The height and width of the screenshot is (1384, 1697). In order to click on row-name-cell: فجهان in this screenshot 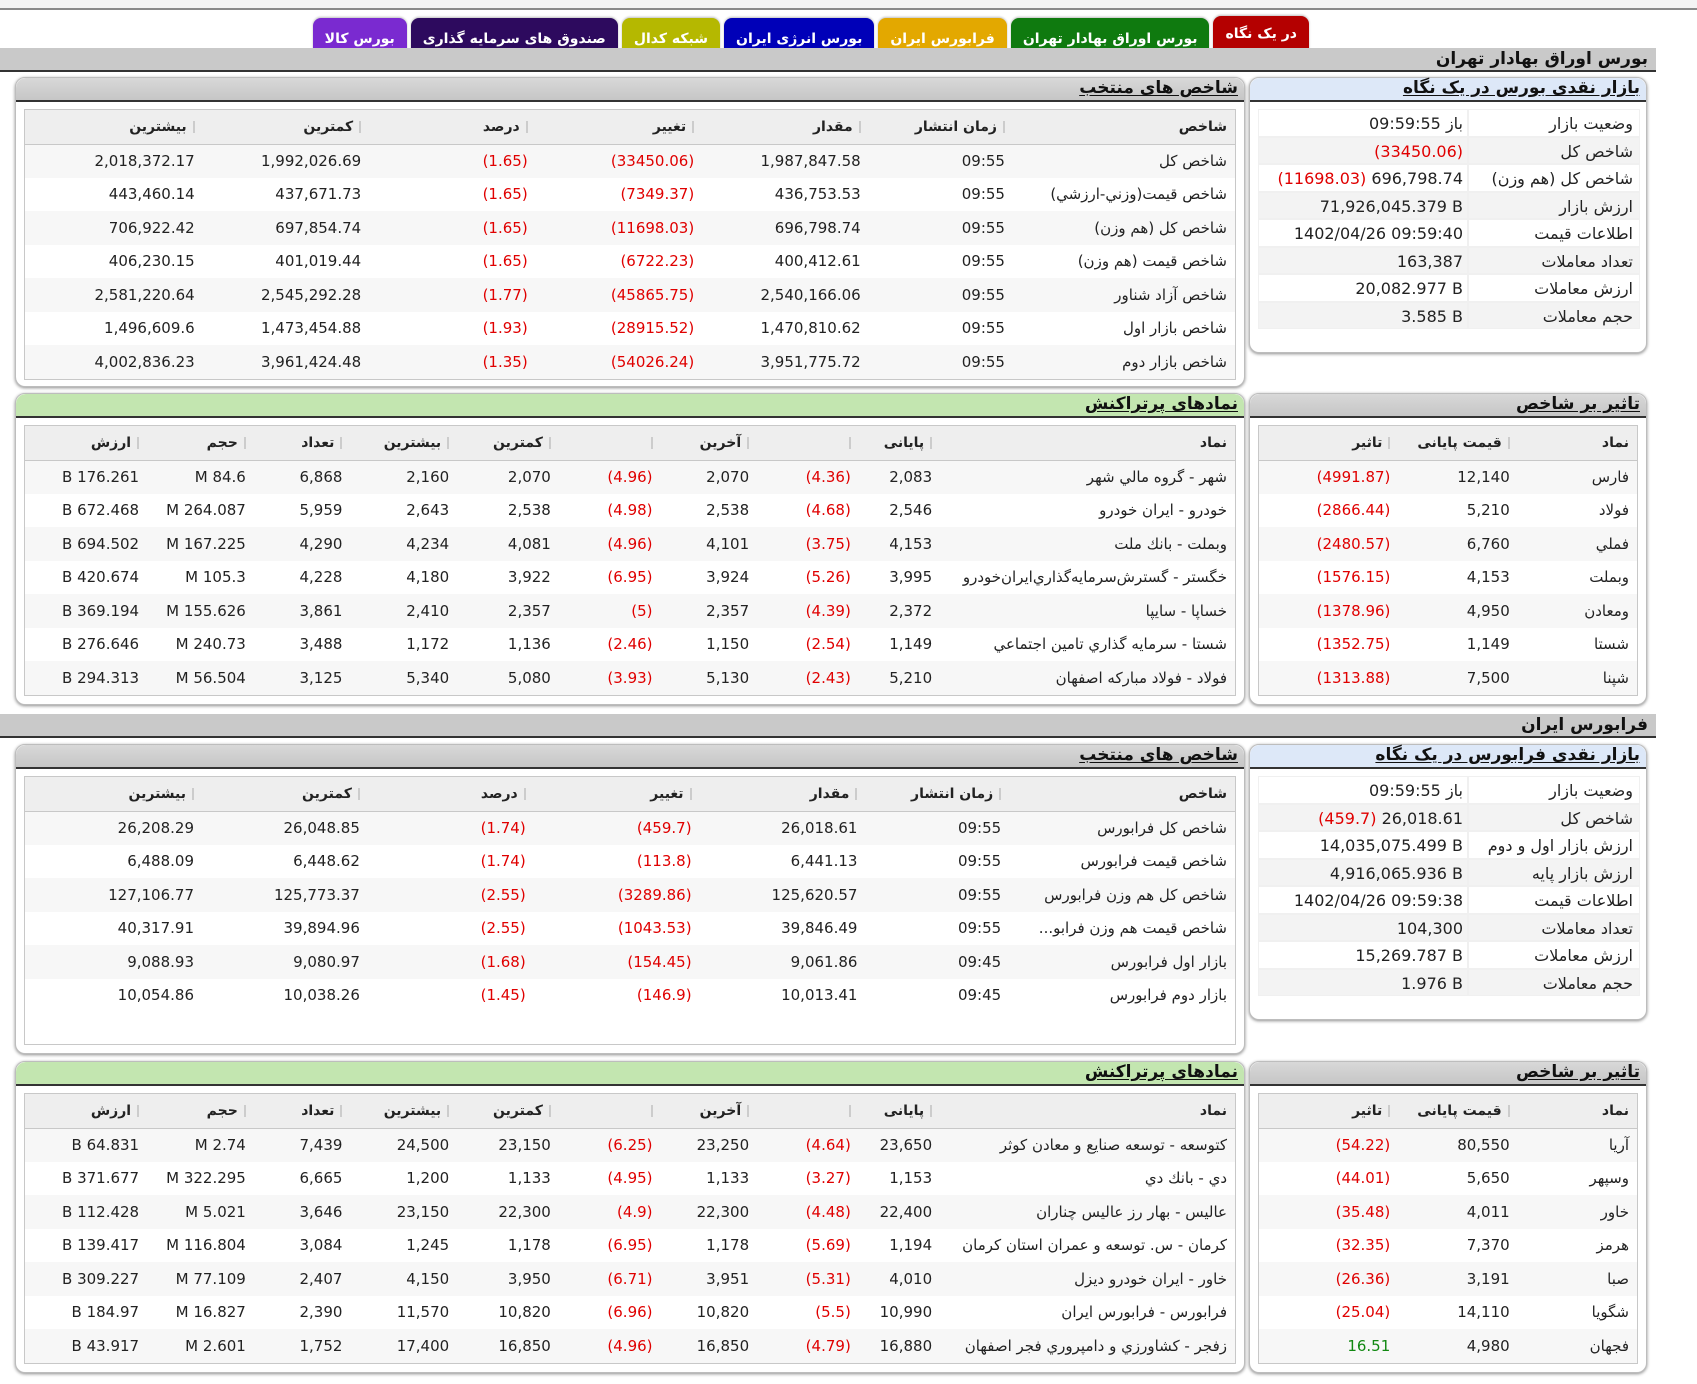, I will do `click(1577, 1346)`.